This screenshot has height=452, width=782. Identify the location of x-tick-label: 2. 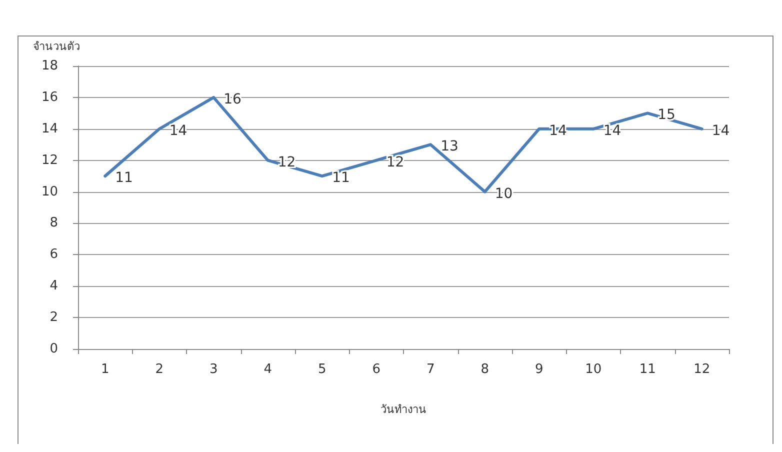
(159, 369).